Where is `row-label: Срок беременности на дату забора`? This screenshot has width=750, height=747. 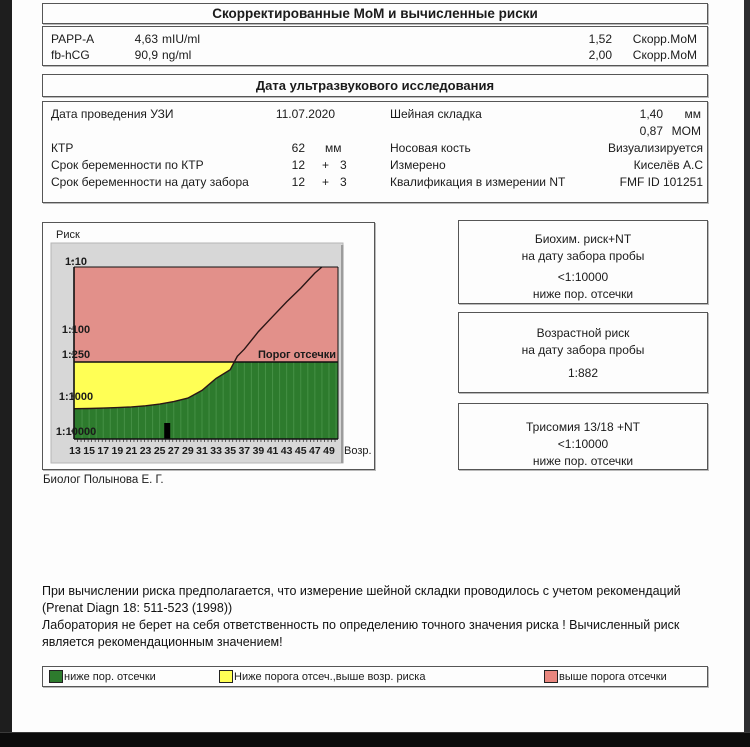 row-label: Срок беременности на дату забора is located at coordinates (150, 182).